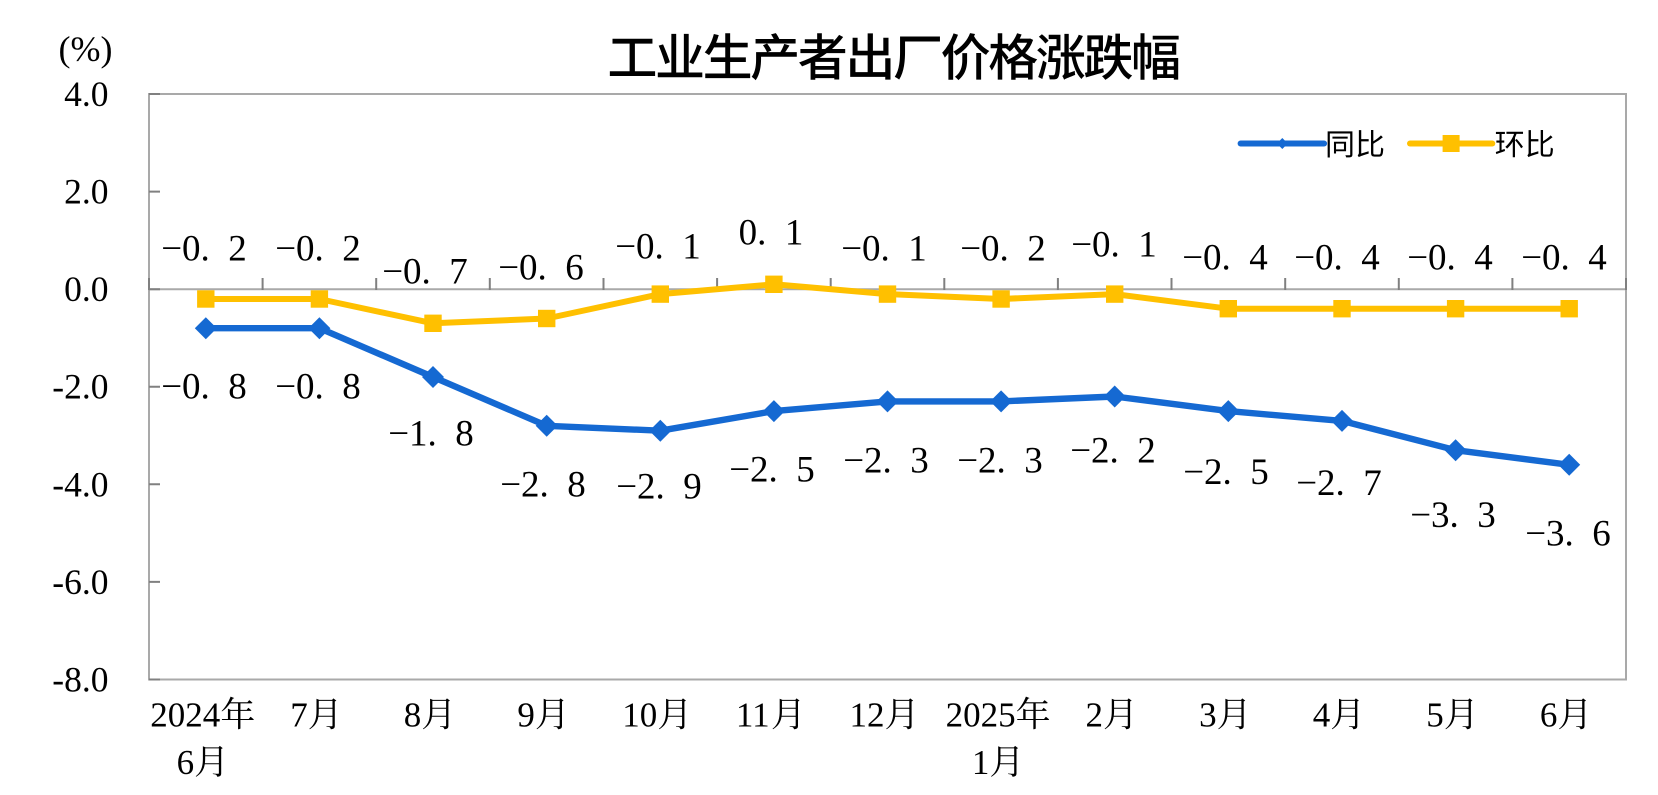  What do you see at coordinates (1113, 451) in the screenshot?
I see `svg-text: −2. 2` at bounding box center [1113, 451].